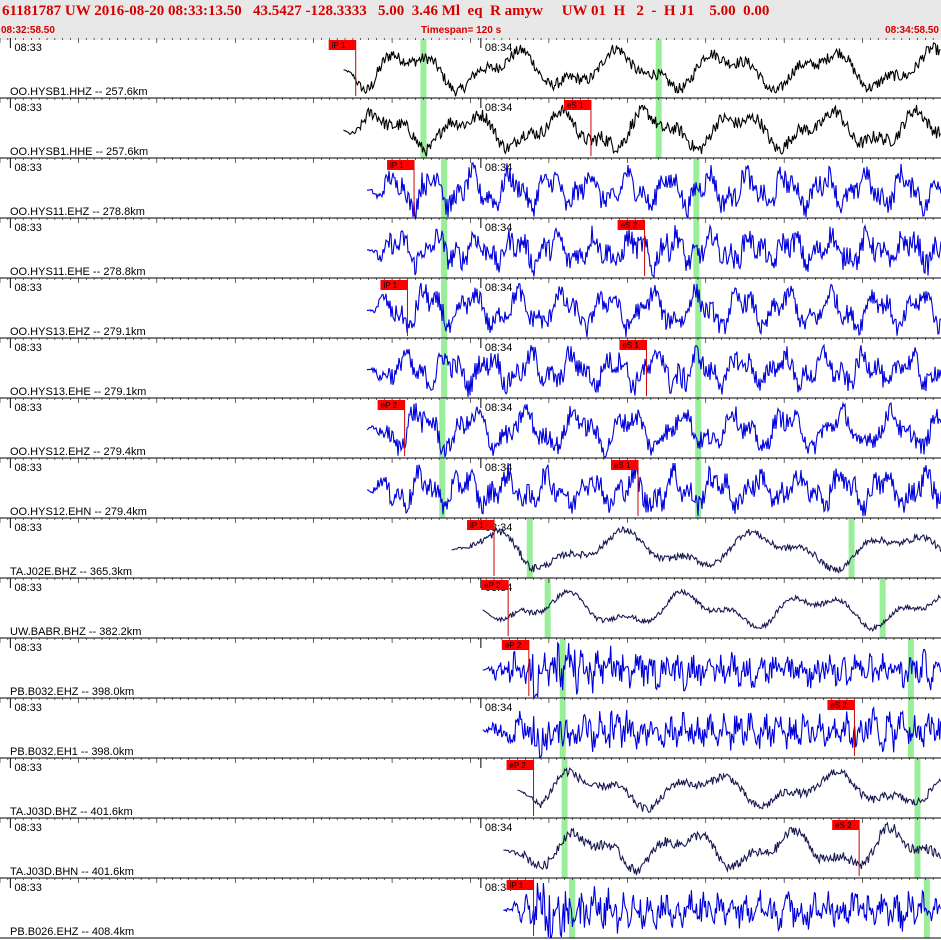 Image resolution: width=941 pixels, height=940 pixels. What do you see at coordinates (79, 152) in the screenshot?
I see `station-label: OO.HYSB1.HHE -- 257.6km` at bounding box center [79, 152].